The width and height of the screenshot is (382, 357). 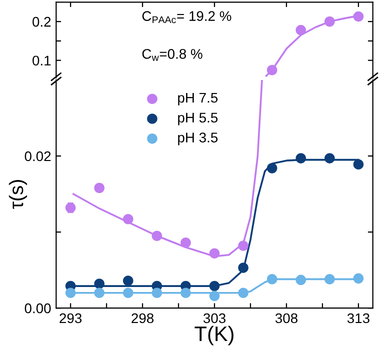 What do you see at coordinates (214, 318) in the screenshot?
I see `x-tick-label: 303` at bounding box center [214, 318].